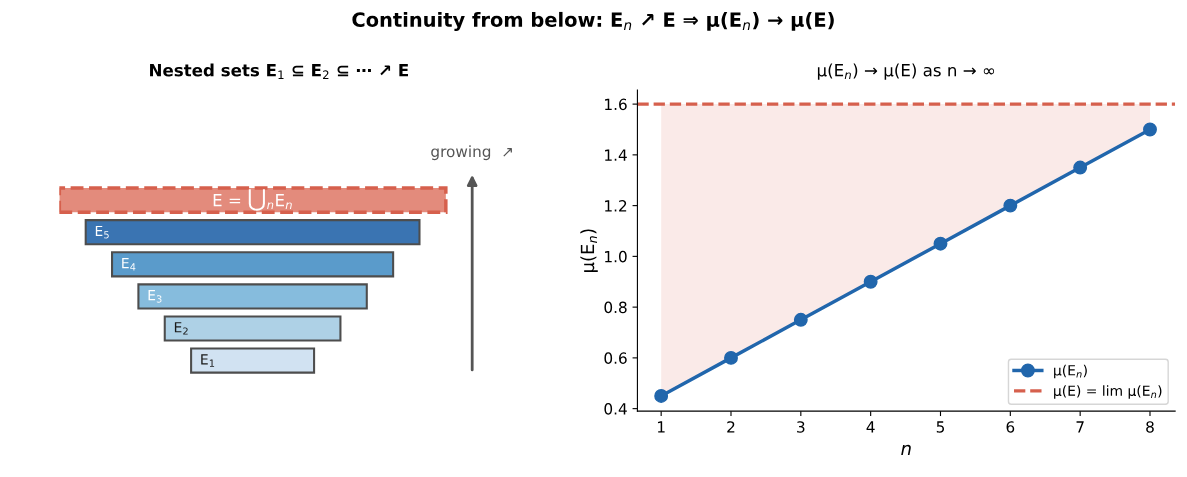  I want to click on y-tick-label: 0.6, so click(615, 358).